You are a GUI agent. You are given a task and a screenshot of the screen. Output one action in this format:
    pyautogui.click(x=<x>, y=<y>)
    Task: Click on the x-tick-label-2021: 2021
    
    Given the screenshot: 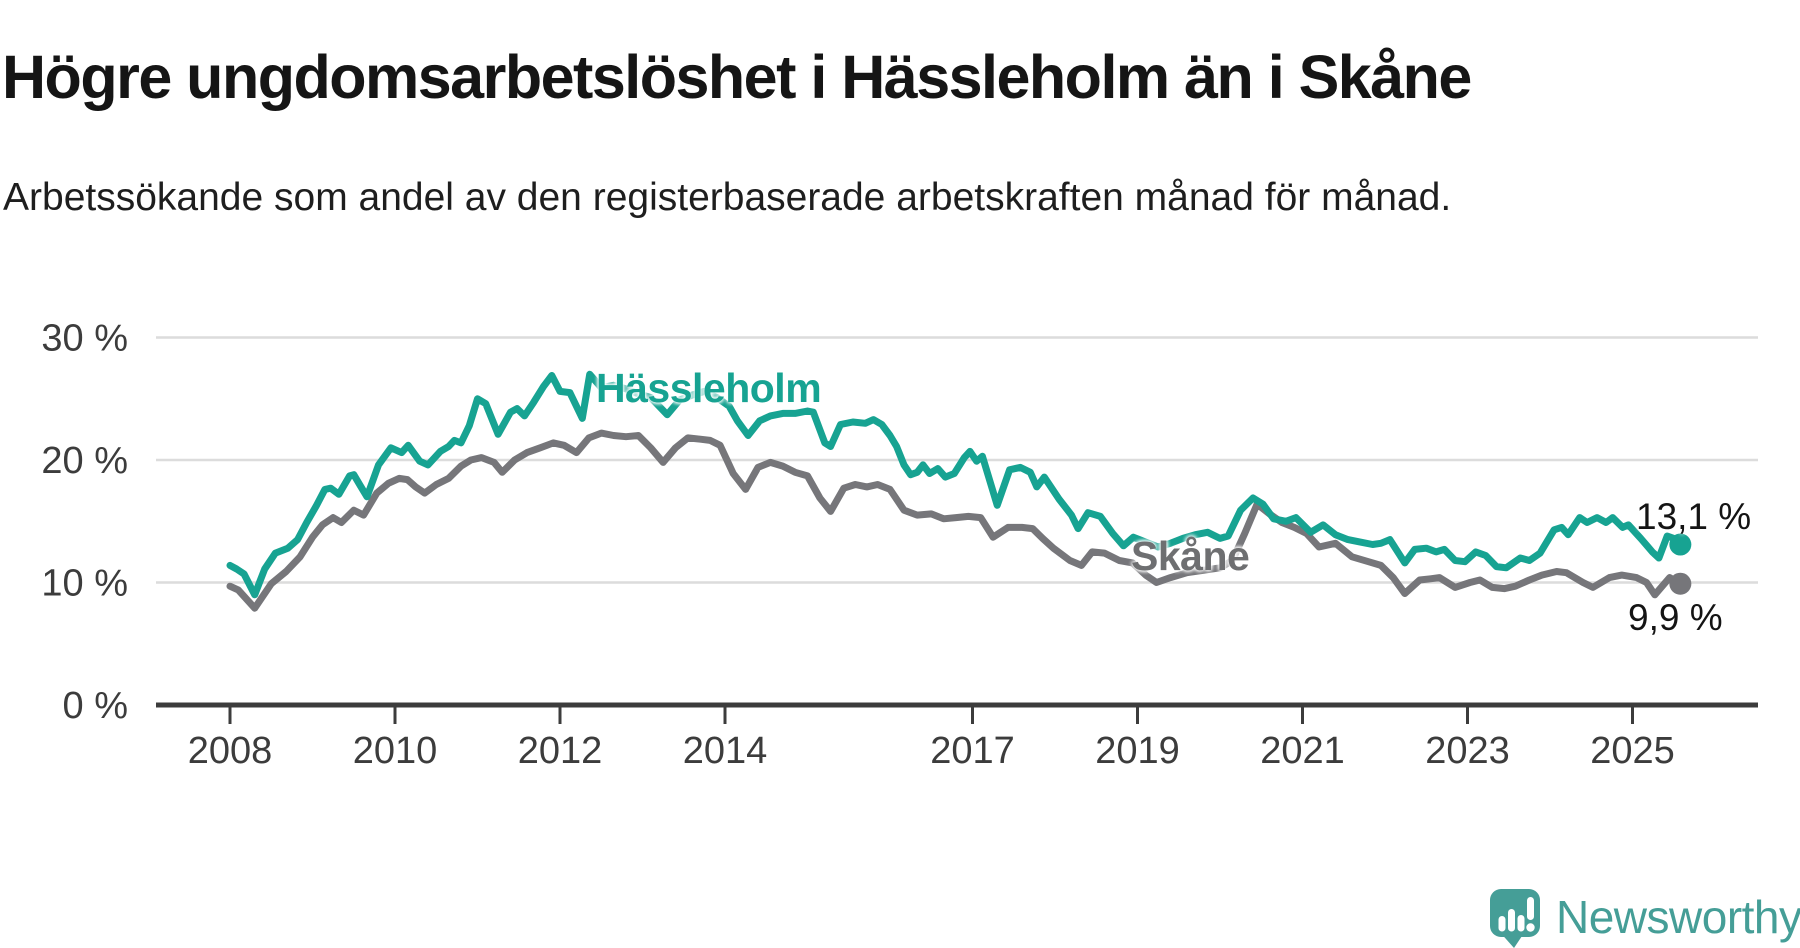 What is the action you would take?
    pyautogui.click(x=1302, y=751)
    